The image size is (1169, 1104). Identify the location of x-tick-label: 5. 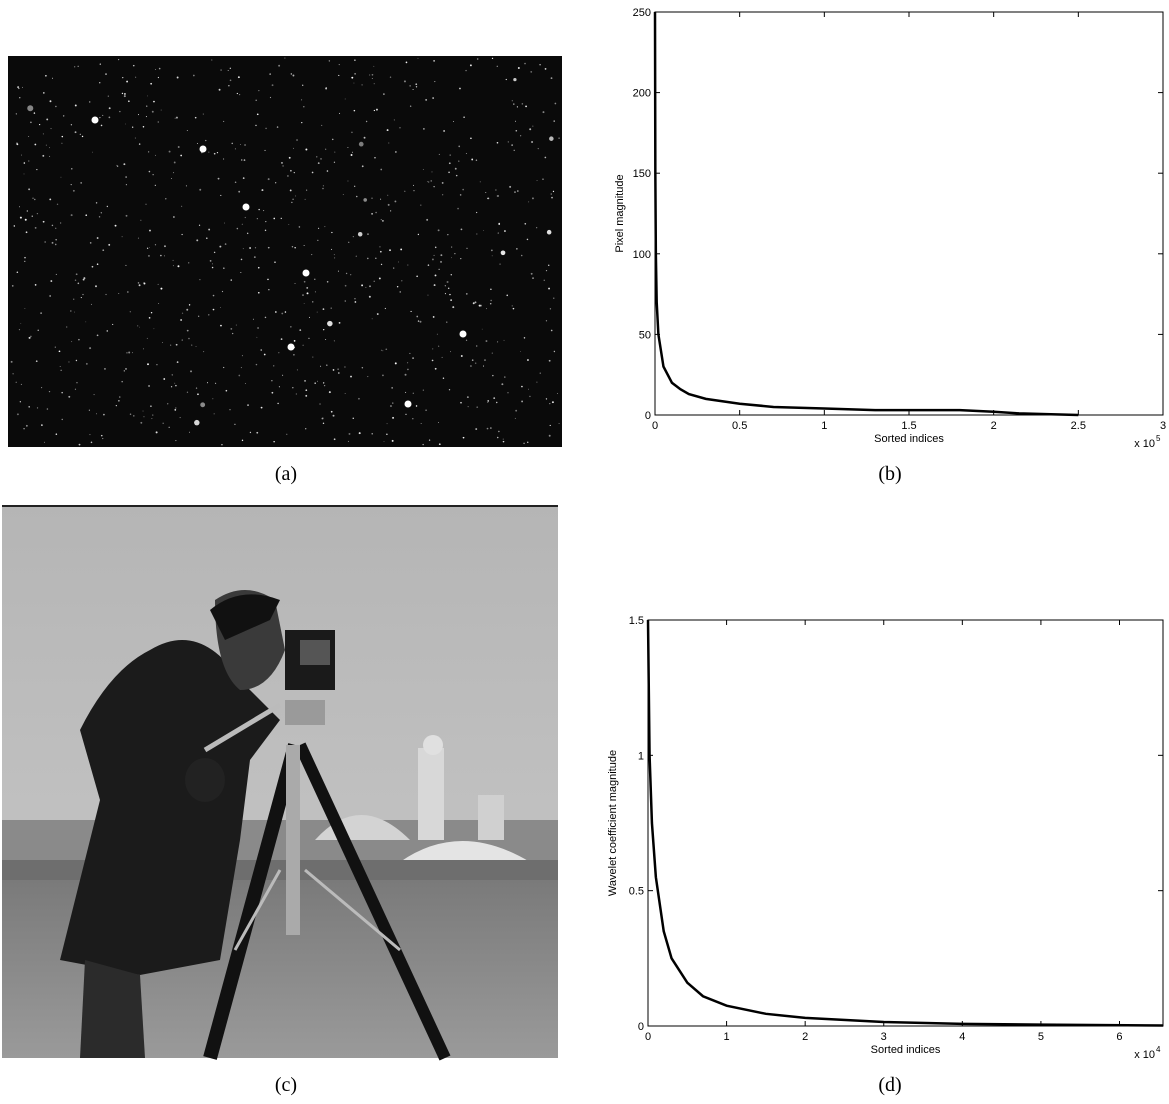
(1041, 1037).